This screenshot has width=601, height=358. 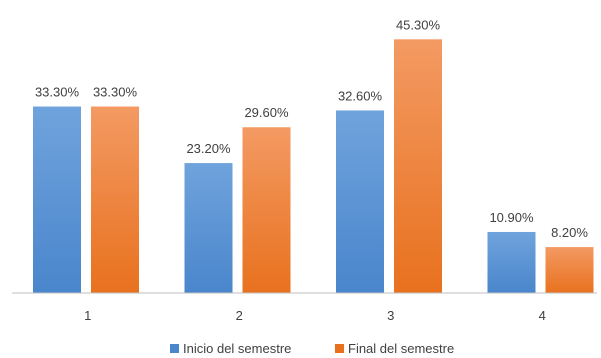 What do you see at coordinates (57, 92) in the screenshot?
I see `data-label-series1-cat1: 33.30%` at bounding box center [57, 92].